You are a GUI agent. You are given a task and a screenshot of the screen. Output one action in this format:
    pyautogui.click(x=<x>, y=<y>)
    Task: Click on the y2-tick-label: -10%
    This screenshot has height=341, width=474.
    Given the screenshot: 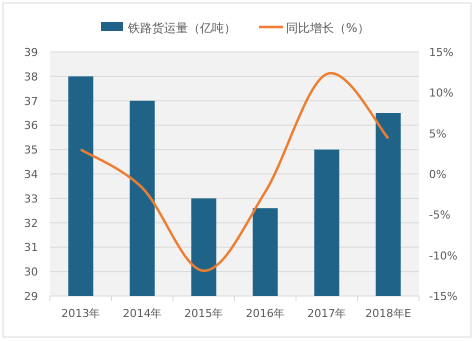 What is the action you would take?
    pyautogui.click(x=443, y=255)
    